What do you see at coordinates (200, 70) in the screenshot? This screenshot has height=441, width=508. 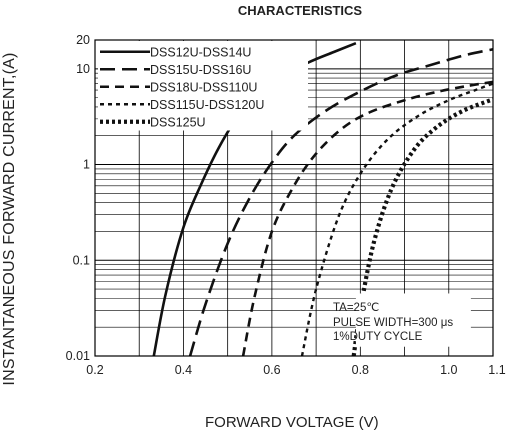 I see `legend-label: DSS15U-DSS16U` at bounding box center [200, 70].